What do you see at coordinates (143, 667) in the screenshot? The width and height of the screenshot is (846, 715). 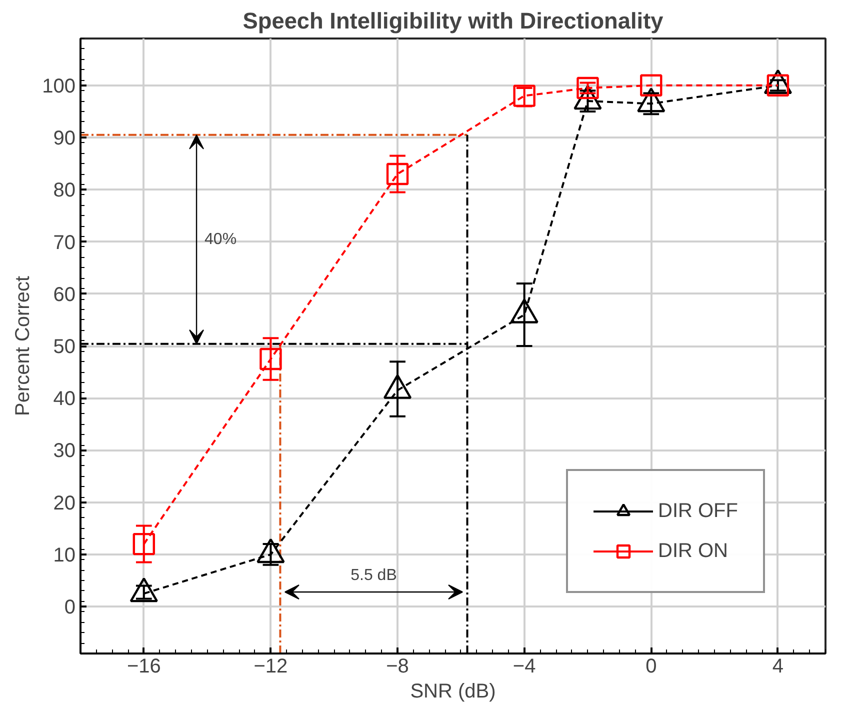 I see `x-tick-label: −16` at bounding box center [143, 667].